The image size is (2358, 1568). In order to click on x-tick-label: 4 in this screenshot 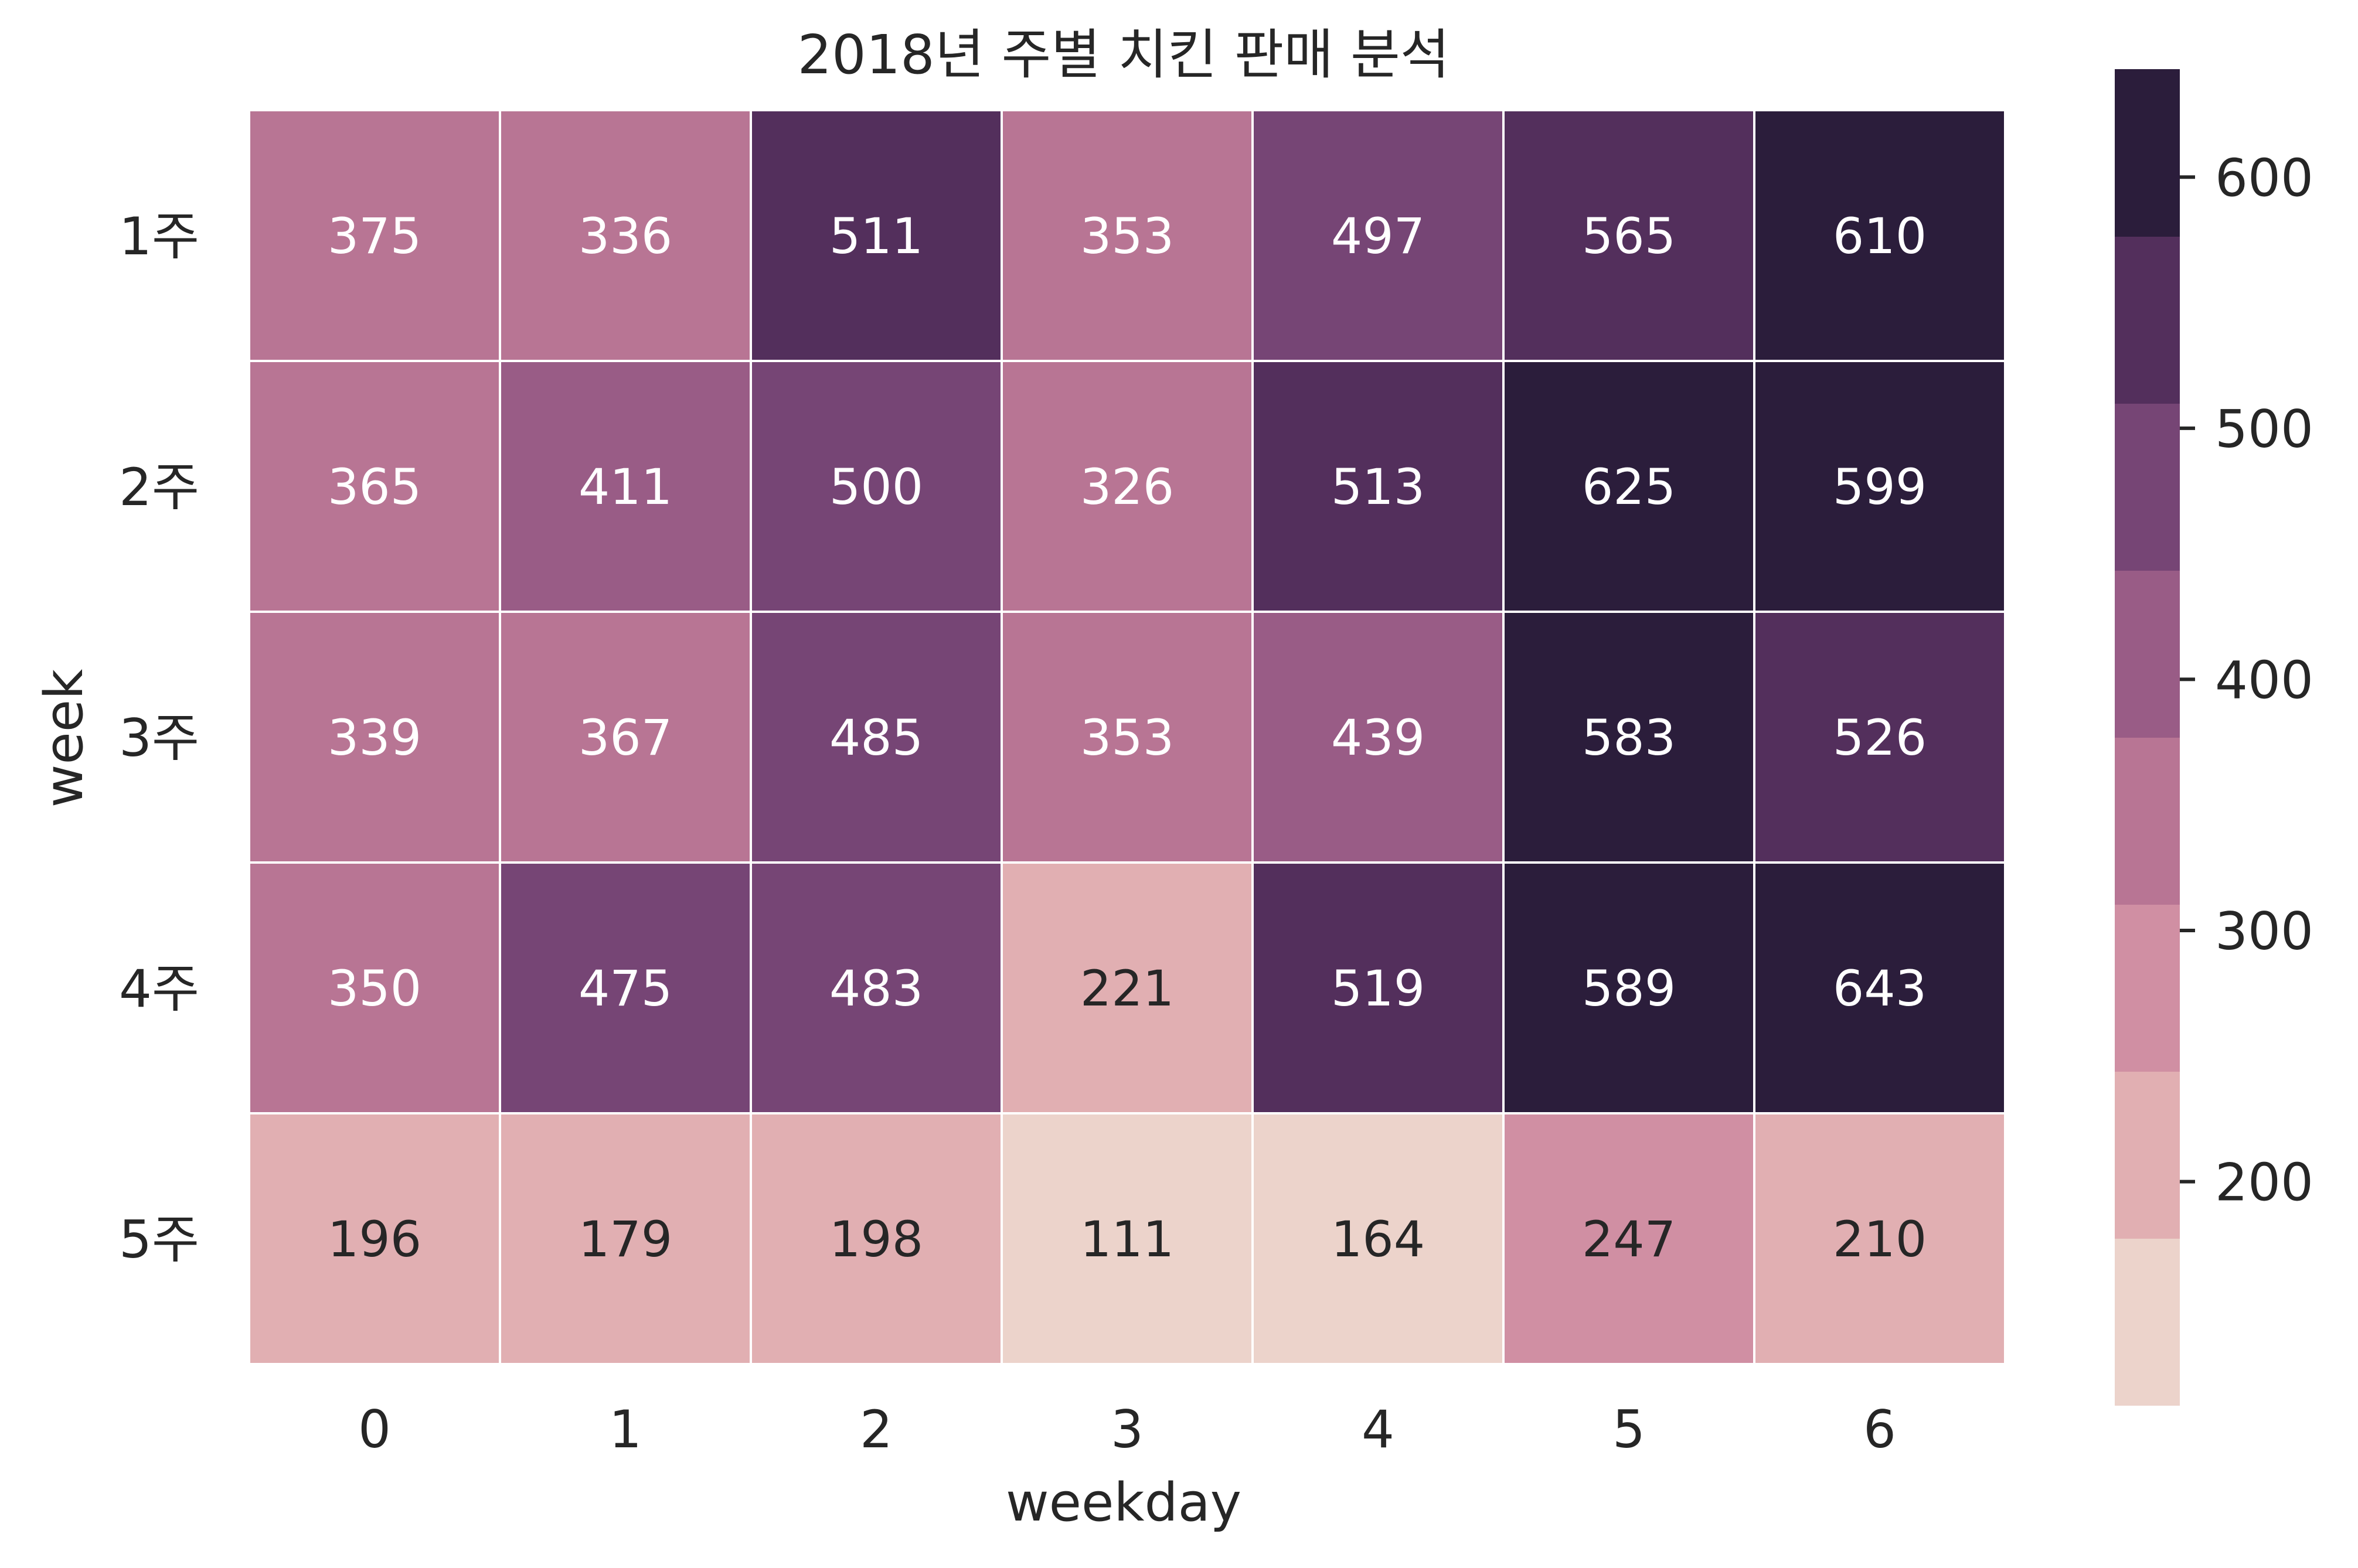, I will do `click(1378, 1429)`.